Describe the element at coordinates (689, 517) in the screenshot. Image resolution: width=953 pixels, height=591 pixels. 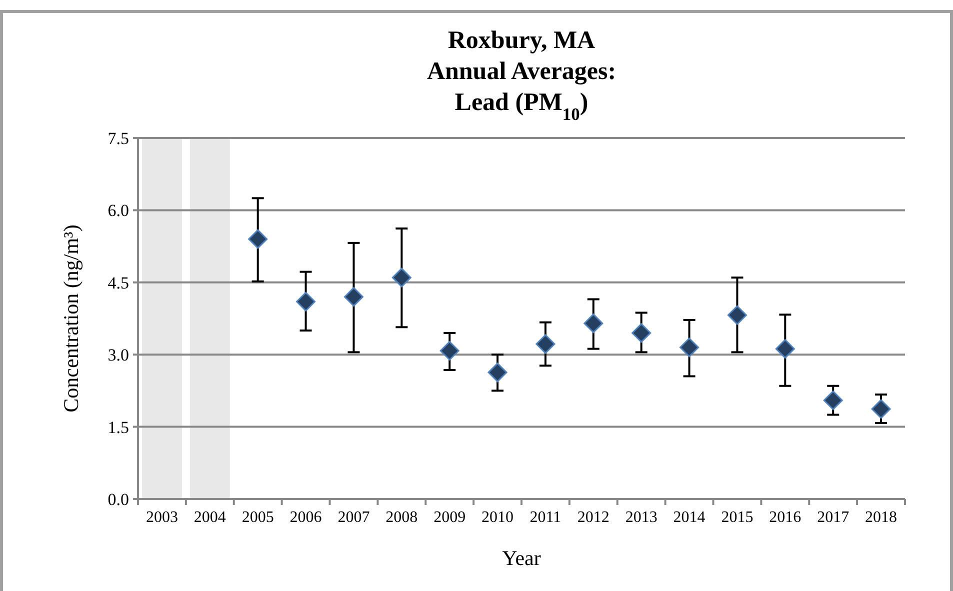
I see `x-tick-label: 2014` at that location.